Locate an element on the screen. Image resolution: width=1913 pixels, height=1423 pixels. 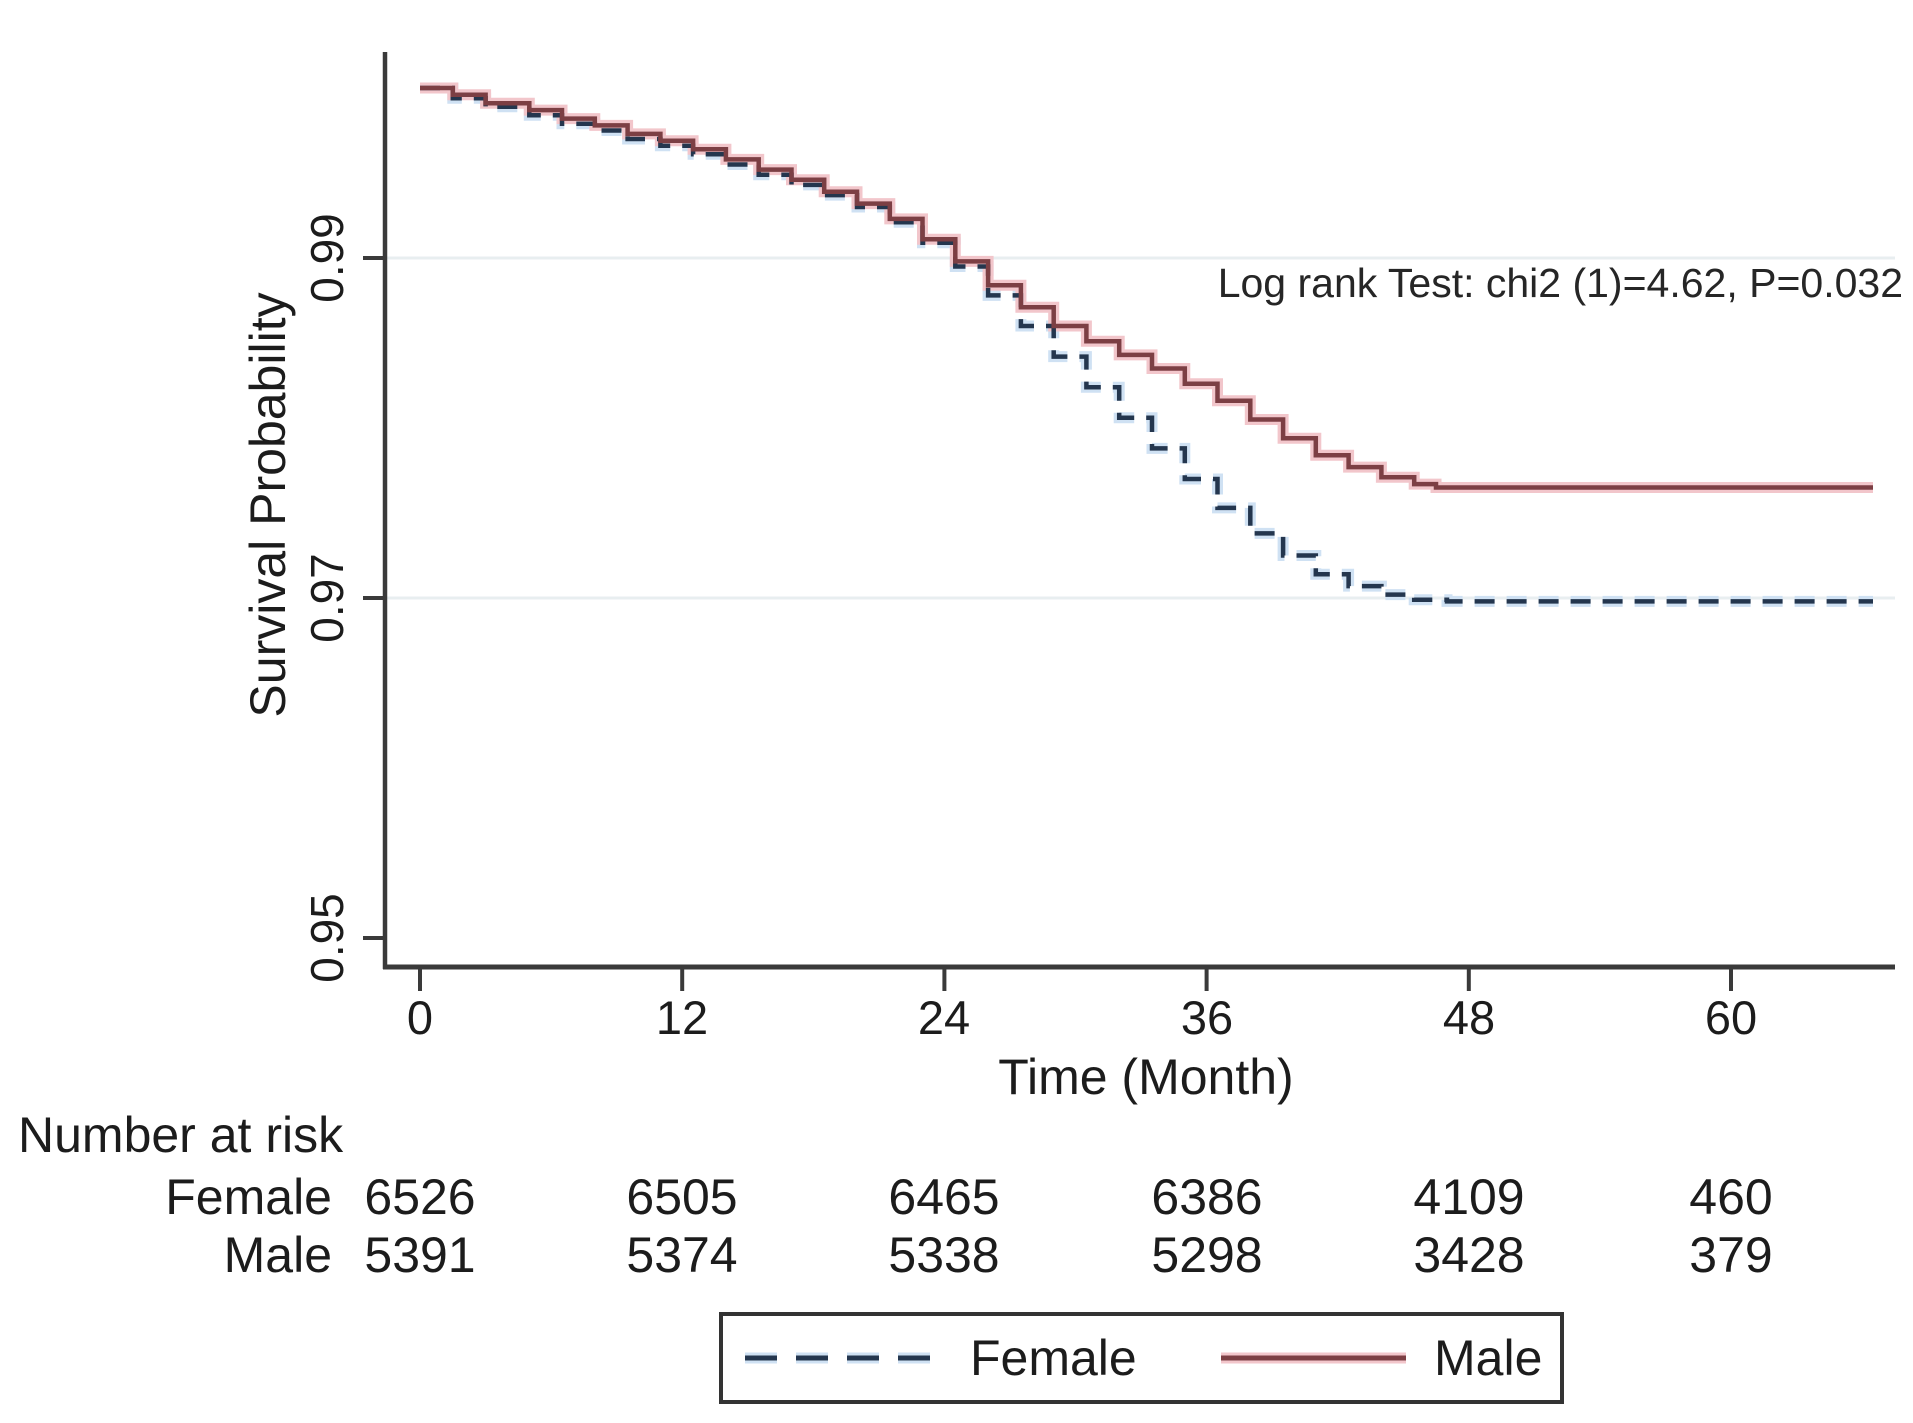
risk-value-female-60: 460 is located at coordinates (1731, 1197).